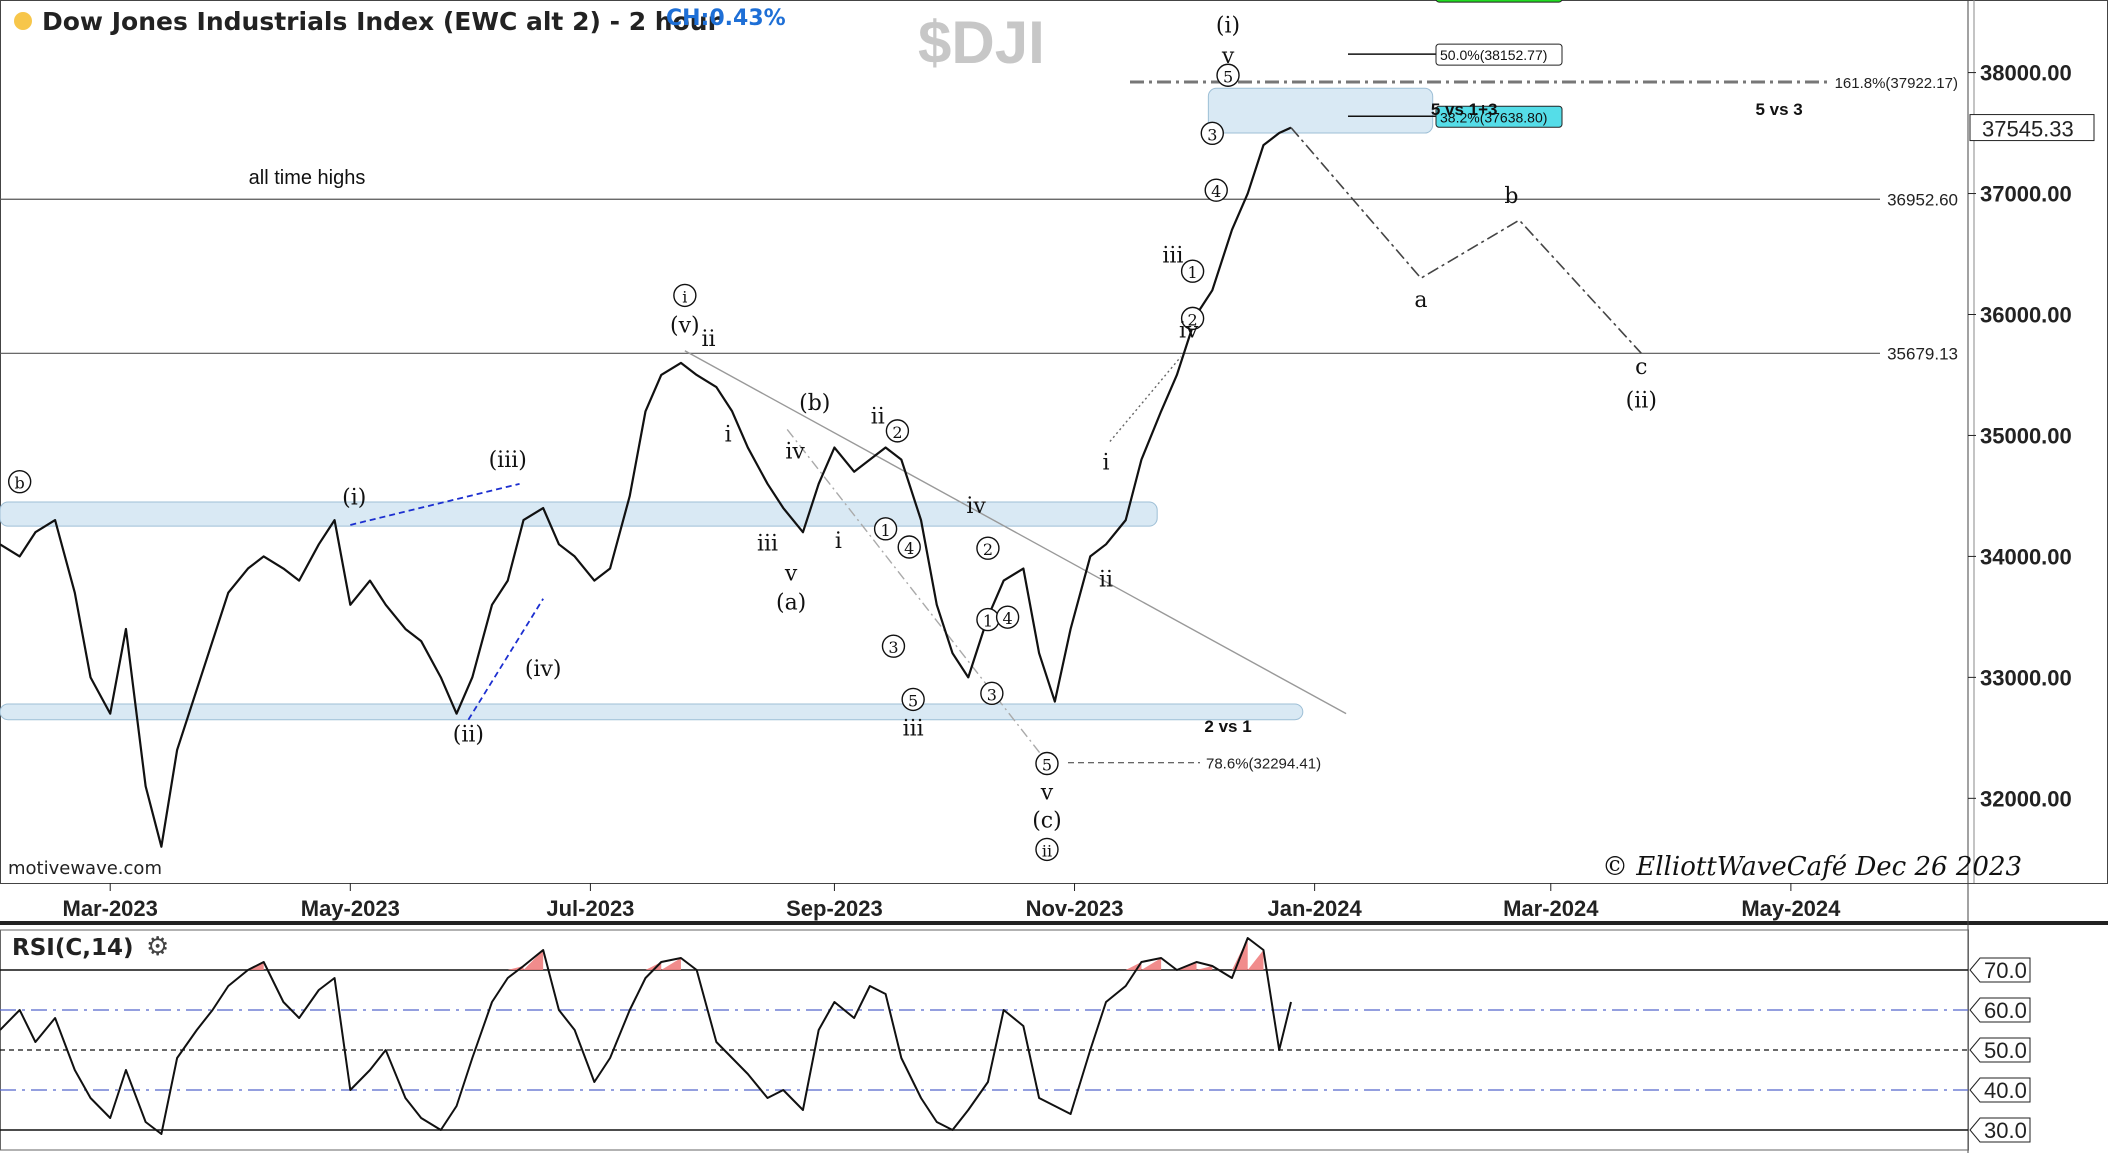  What do you see at coordinates (791, 603) in the screenshot?
I see `wave-label: (a)` at bounding box center [791, 603].